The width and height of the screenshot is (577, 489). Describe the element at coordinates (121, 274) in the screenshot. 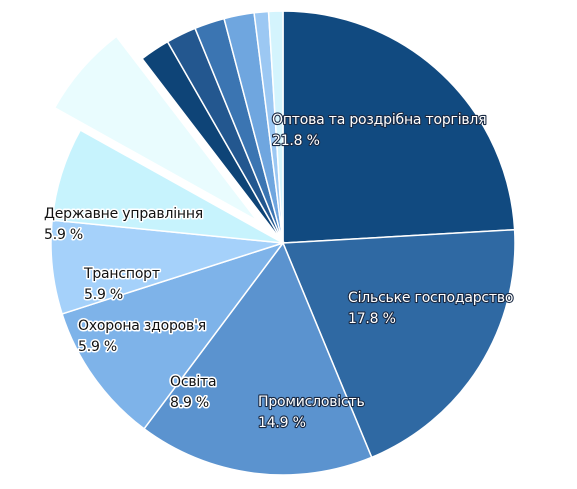

I see `slice-label: Транспорт` at that location.